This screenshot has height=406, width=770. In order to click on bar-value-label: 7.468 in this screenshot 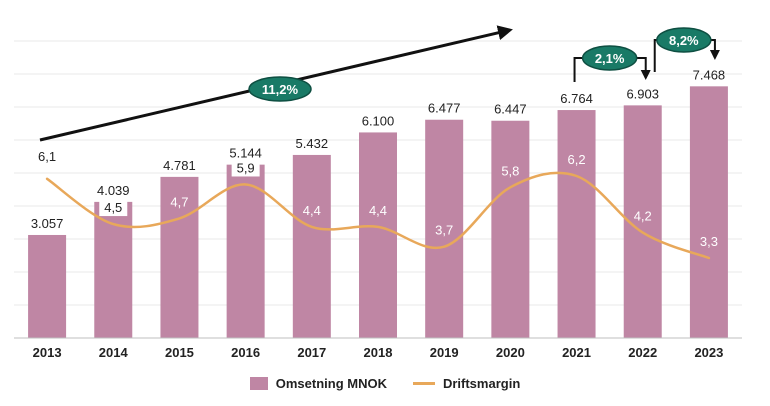, I will do `click(709, 74)`.